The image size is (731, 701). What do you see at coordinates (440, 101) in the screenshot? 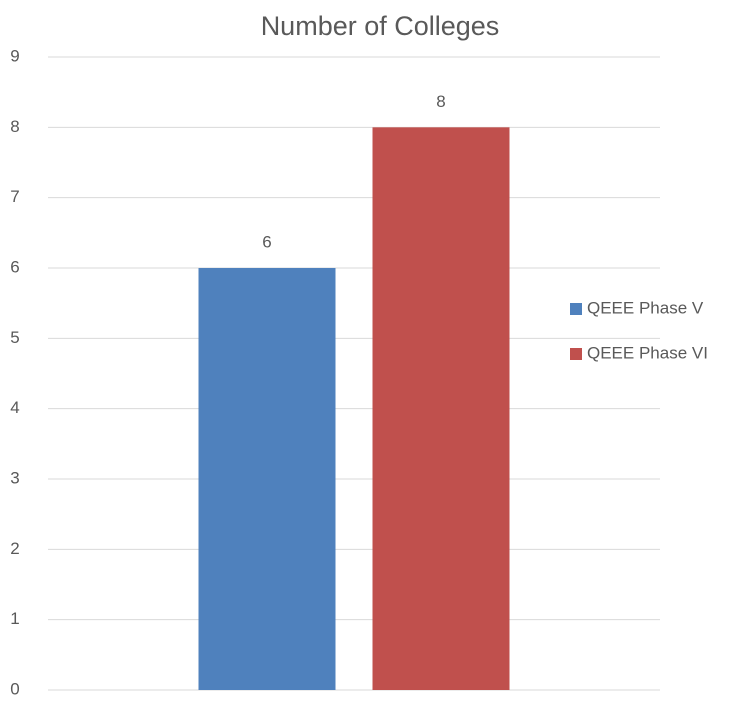
I see `data-label: 8` at bounding box center [440, 101].